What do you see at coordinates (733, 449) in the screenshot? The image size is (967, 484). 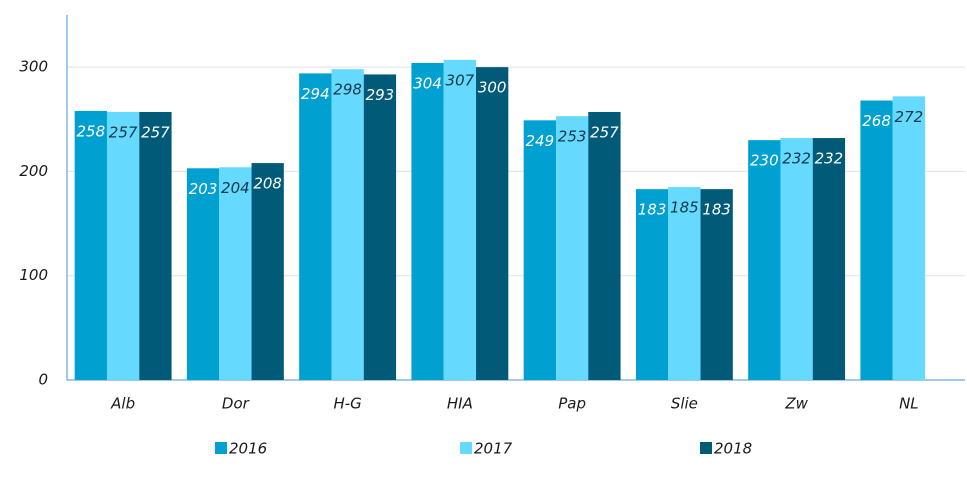 I see `legend-label: 2018` at bounding box center [733, 449].